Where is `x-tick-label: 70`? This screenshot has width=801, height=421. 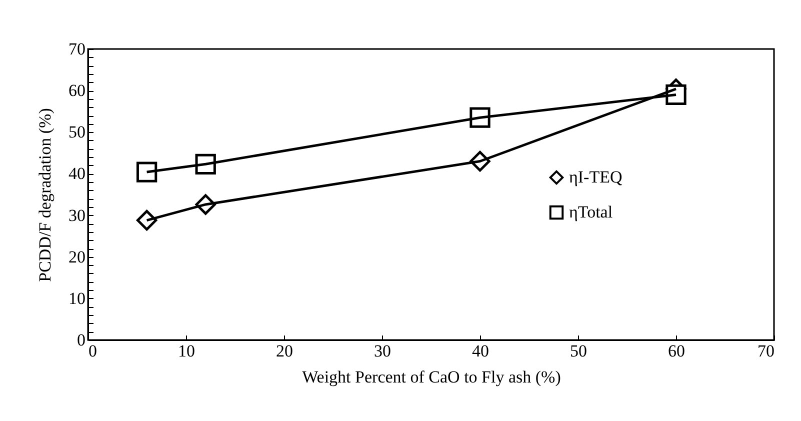 x-tick-label: 70 is located at coordinates (766, 351).